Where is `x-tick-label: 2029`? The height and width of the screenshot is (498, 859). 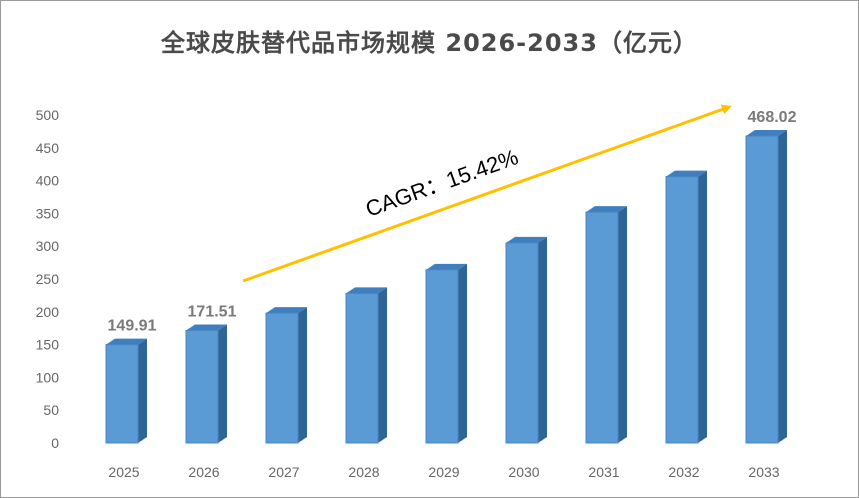 x-tick-label: 2029 is located at coordinates (443, 472).